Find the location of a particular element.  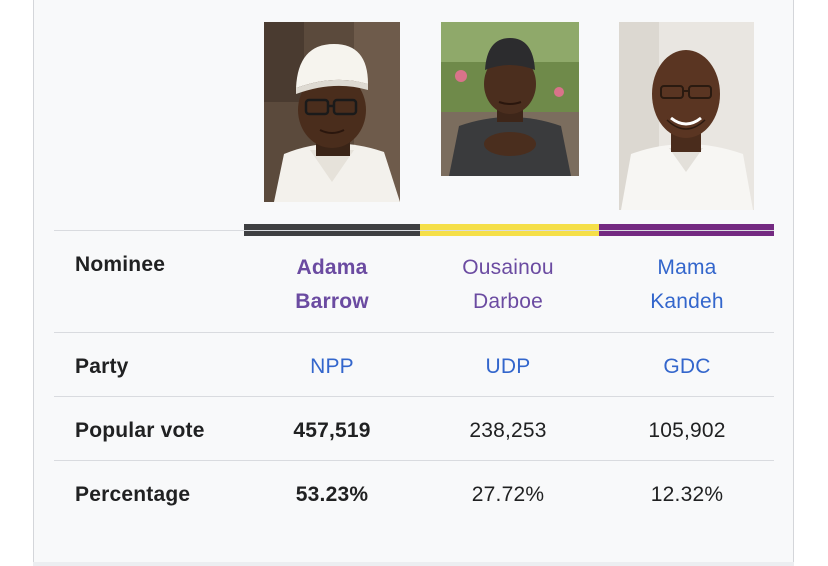

nominee-link: Ousainou Darboe is located at coordinates (508, 284).